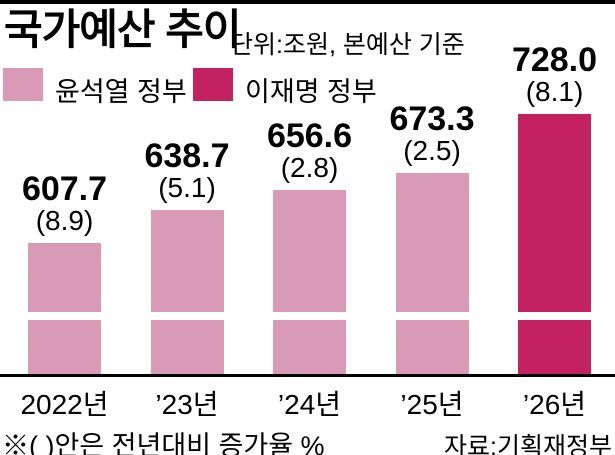 The image size is (615, 455). What do you see at coordinates (23, 84) in the screenshot?
I see `legend-swatch-yoon` at bounding box center [23, 84].